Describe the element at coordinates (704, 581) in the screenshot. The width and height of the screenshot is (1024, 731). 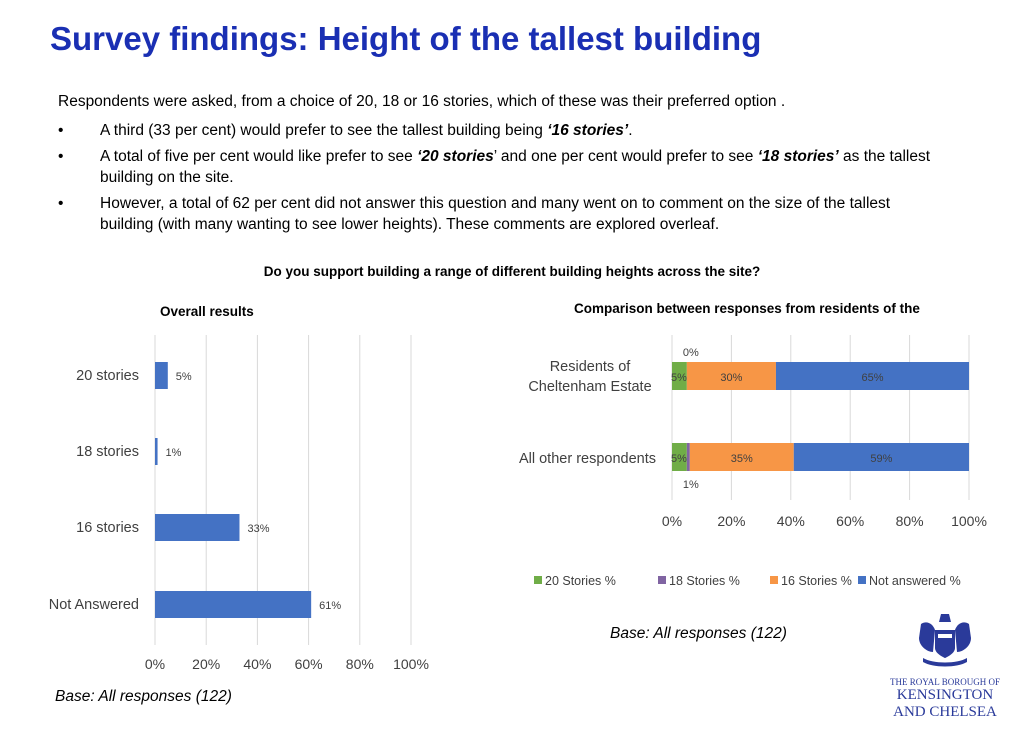
I see `legend-label: 18 Stories %` at that location.